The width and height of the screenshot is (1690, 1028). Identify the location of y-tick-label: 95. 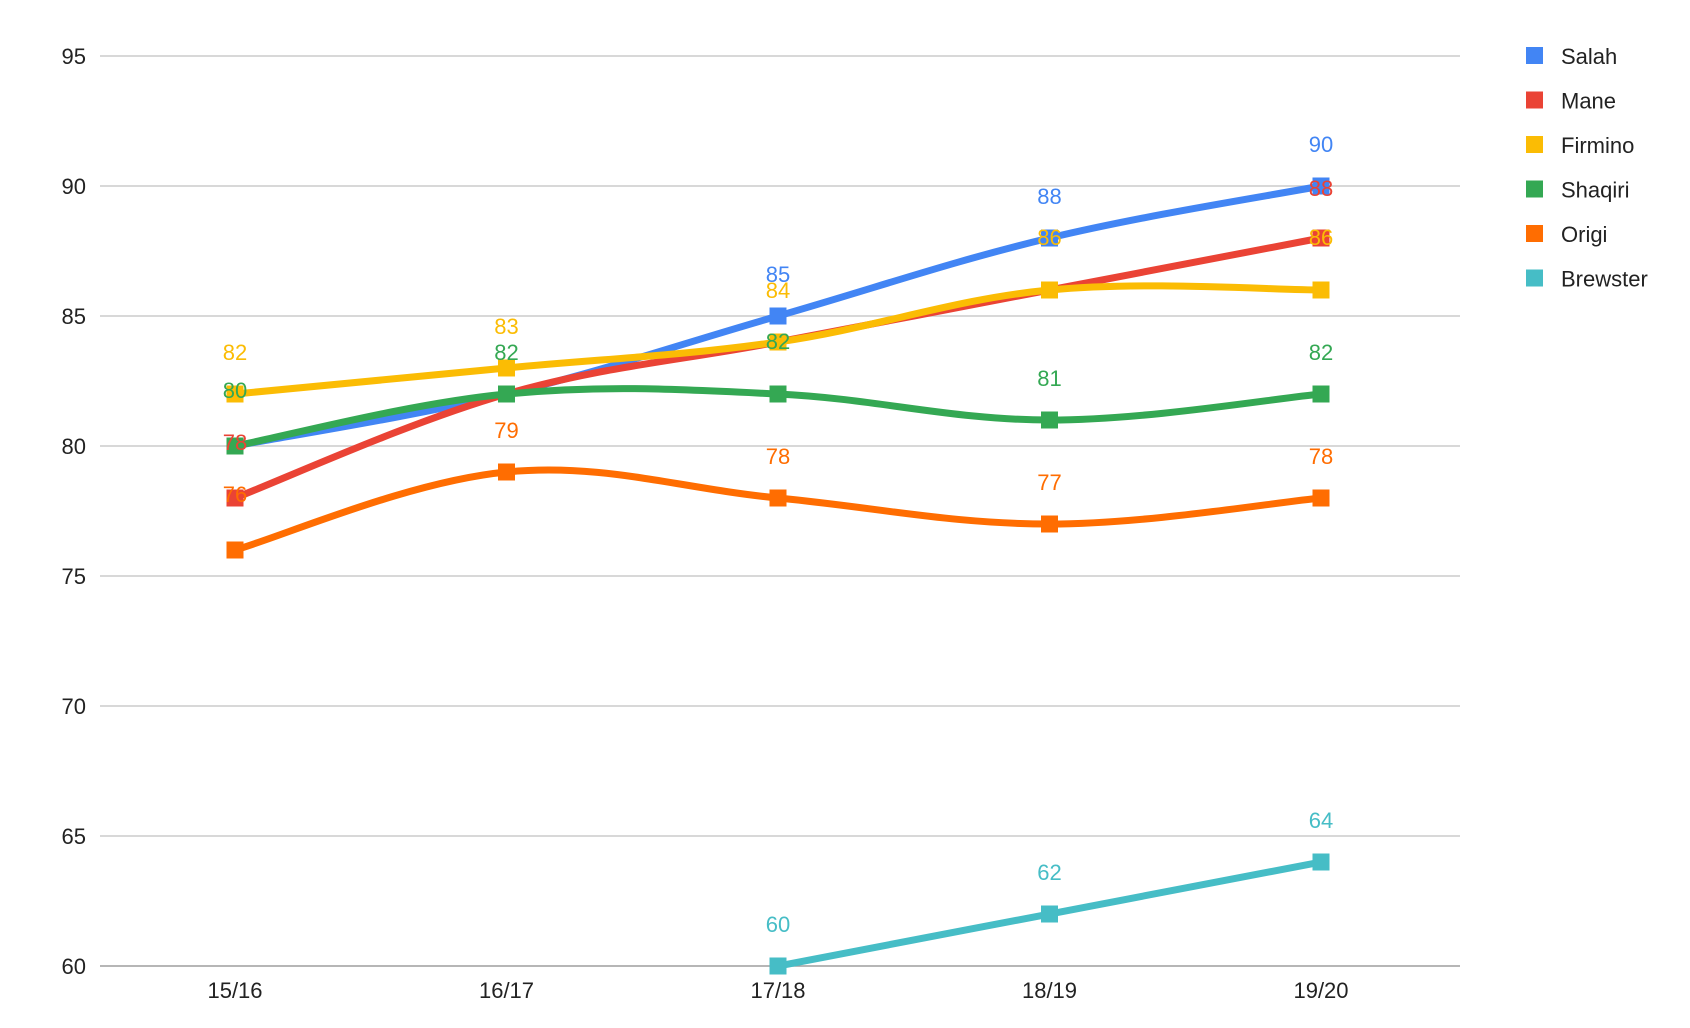
(74, 56).